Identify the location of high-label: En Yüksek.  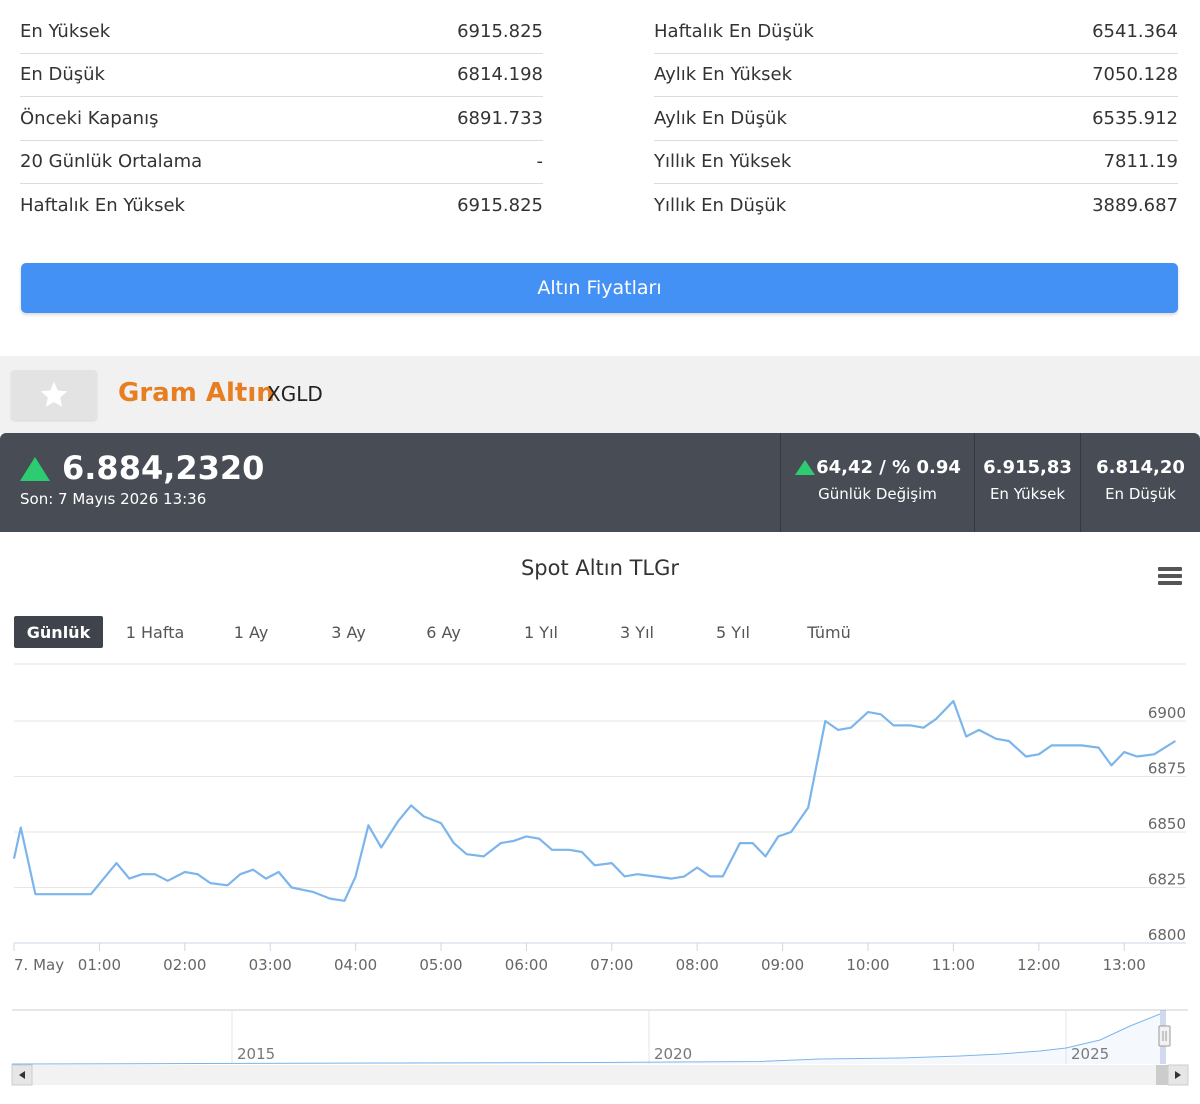
(1027, 494).